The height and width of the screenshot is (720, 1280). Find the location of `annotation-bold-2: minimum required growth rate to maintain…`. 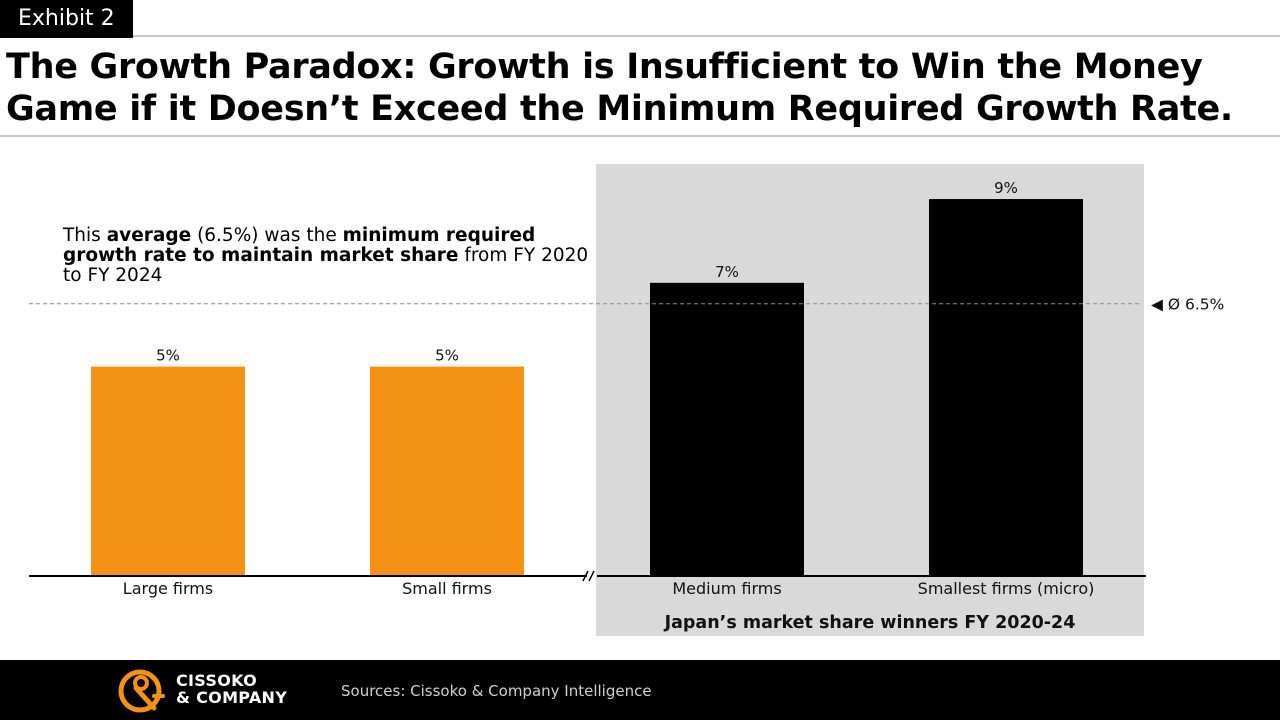

annotation-bold-2: minimum required growth rate to maintain… is located at coordinates (299, 245).